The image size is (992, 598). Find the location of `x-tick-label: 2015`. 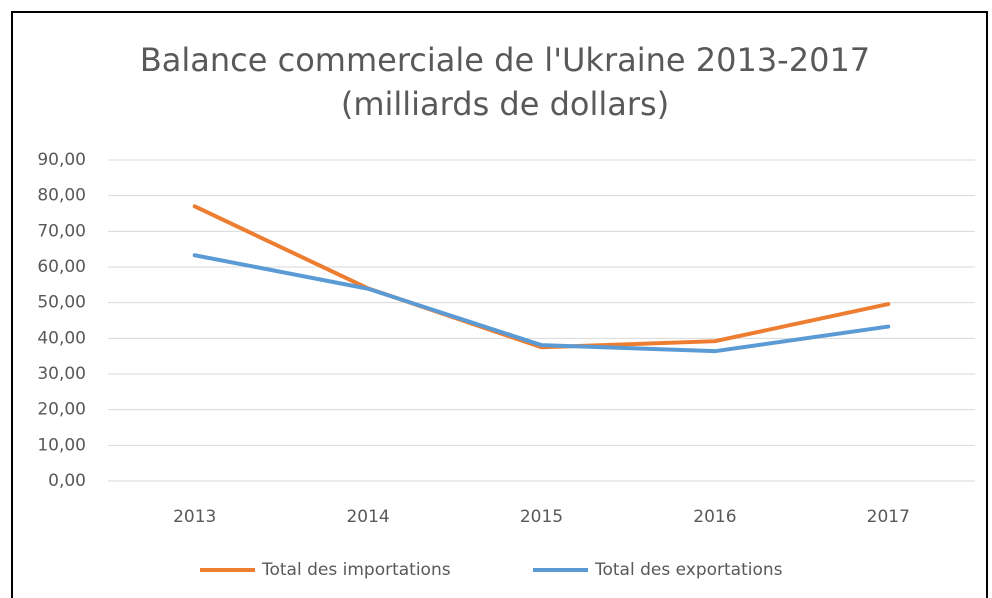

x-tick-label: 2015 is located at coordinates (541, 517).